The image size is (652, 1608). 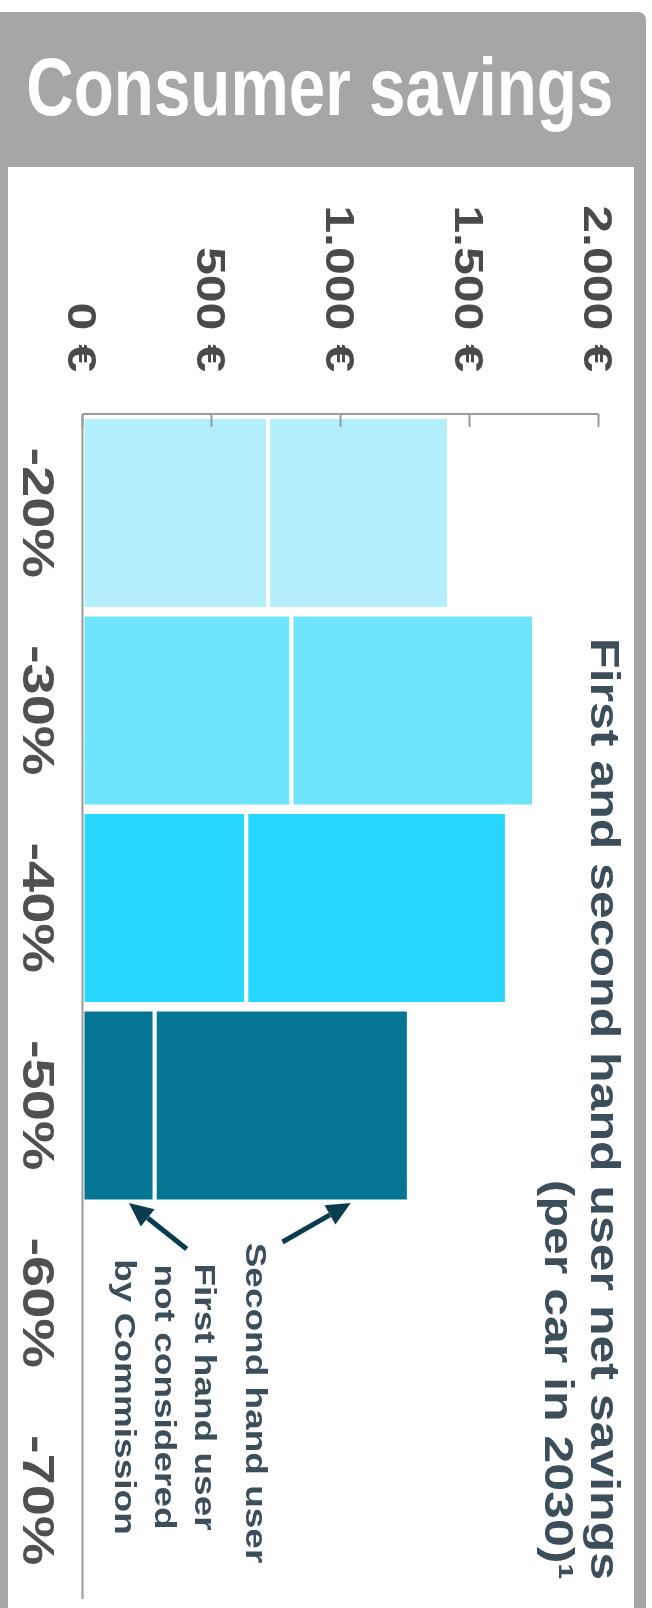 I want to click on annotation: First hand user not considered by Commission, so click(x=165, y=1397).